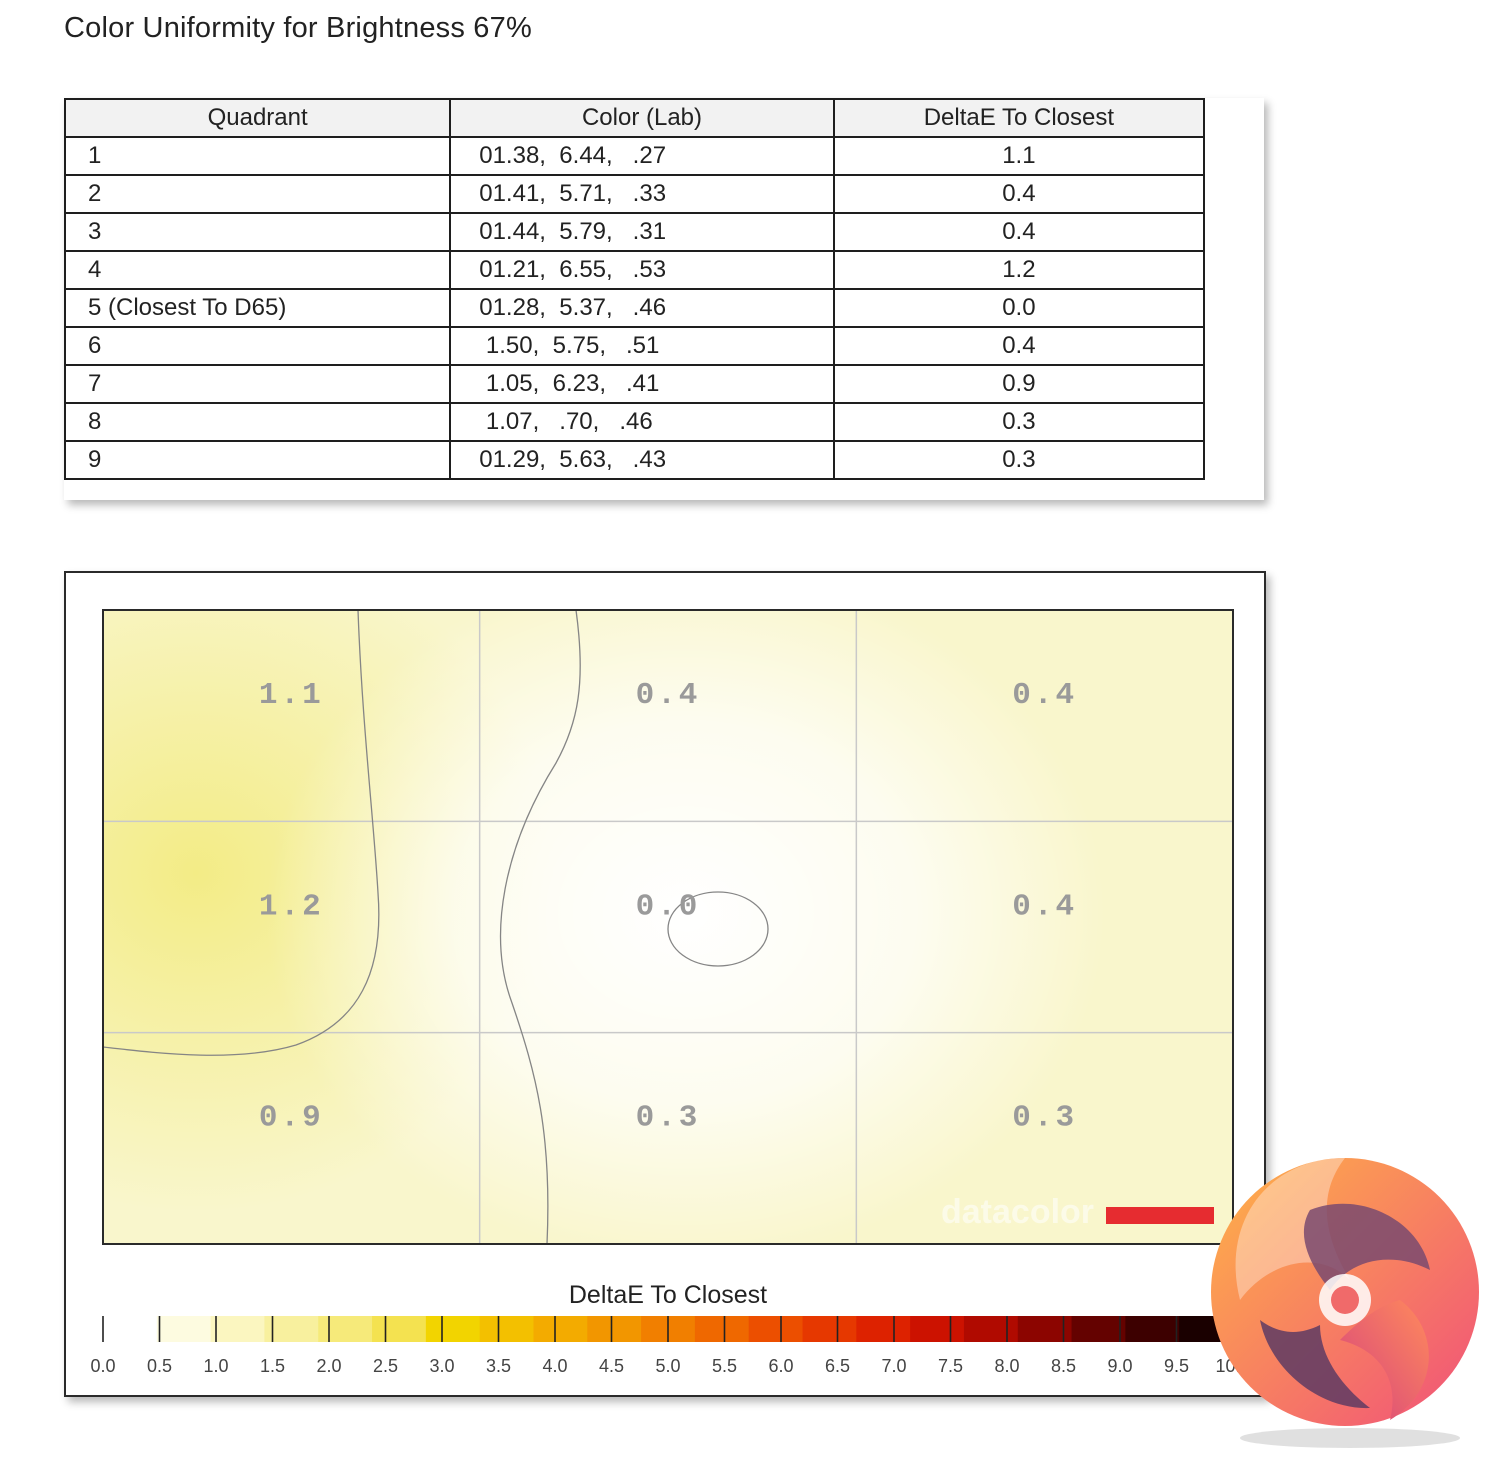 Image resolution: width=1485 pixels, height=1460 pixels. Describe the element at coordinates (1019, 270) in the screenshot. I see `deltae-cell: 1.2` at that location.